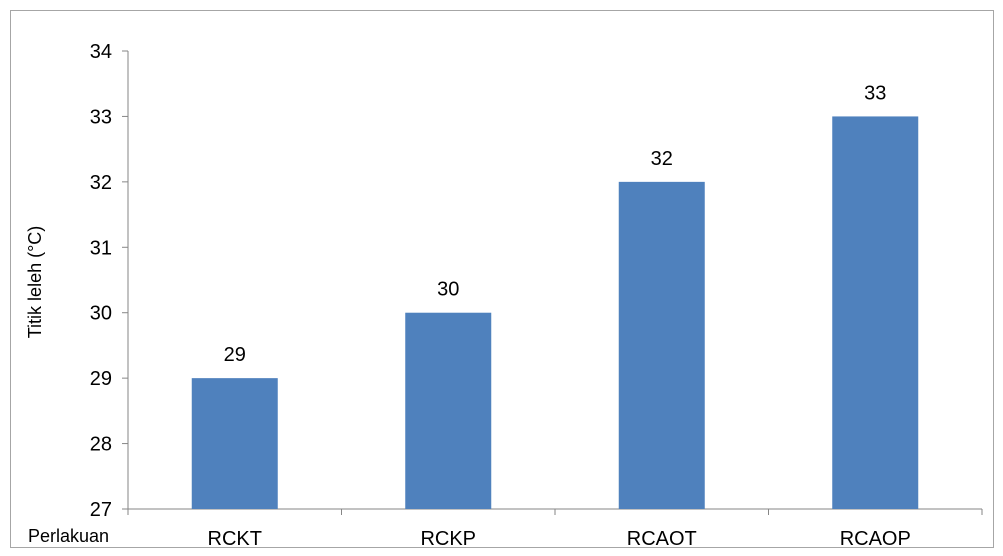 This screenshot has height=556, width=1003. Describe the element at coordinates (101, 445) in the screenshot. I see `y-tick-label: 28` at that location.